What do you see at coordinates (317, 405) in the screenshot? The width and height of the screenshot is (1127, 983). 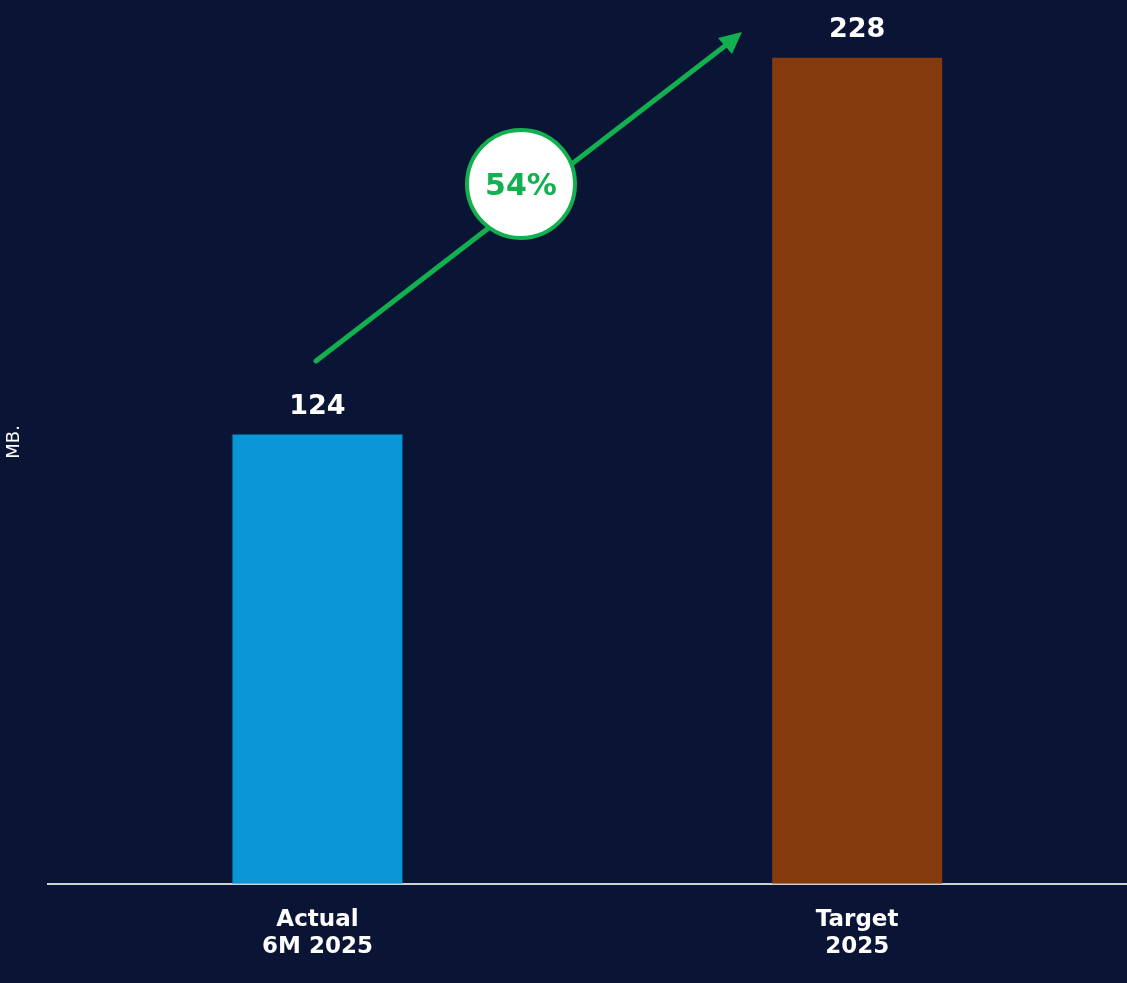 I see `data-label: 124` at bounding box center [317, 405].